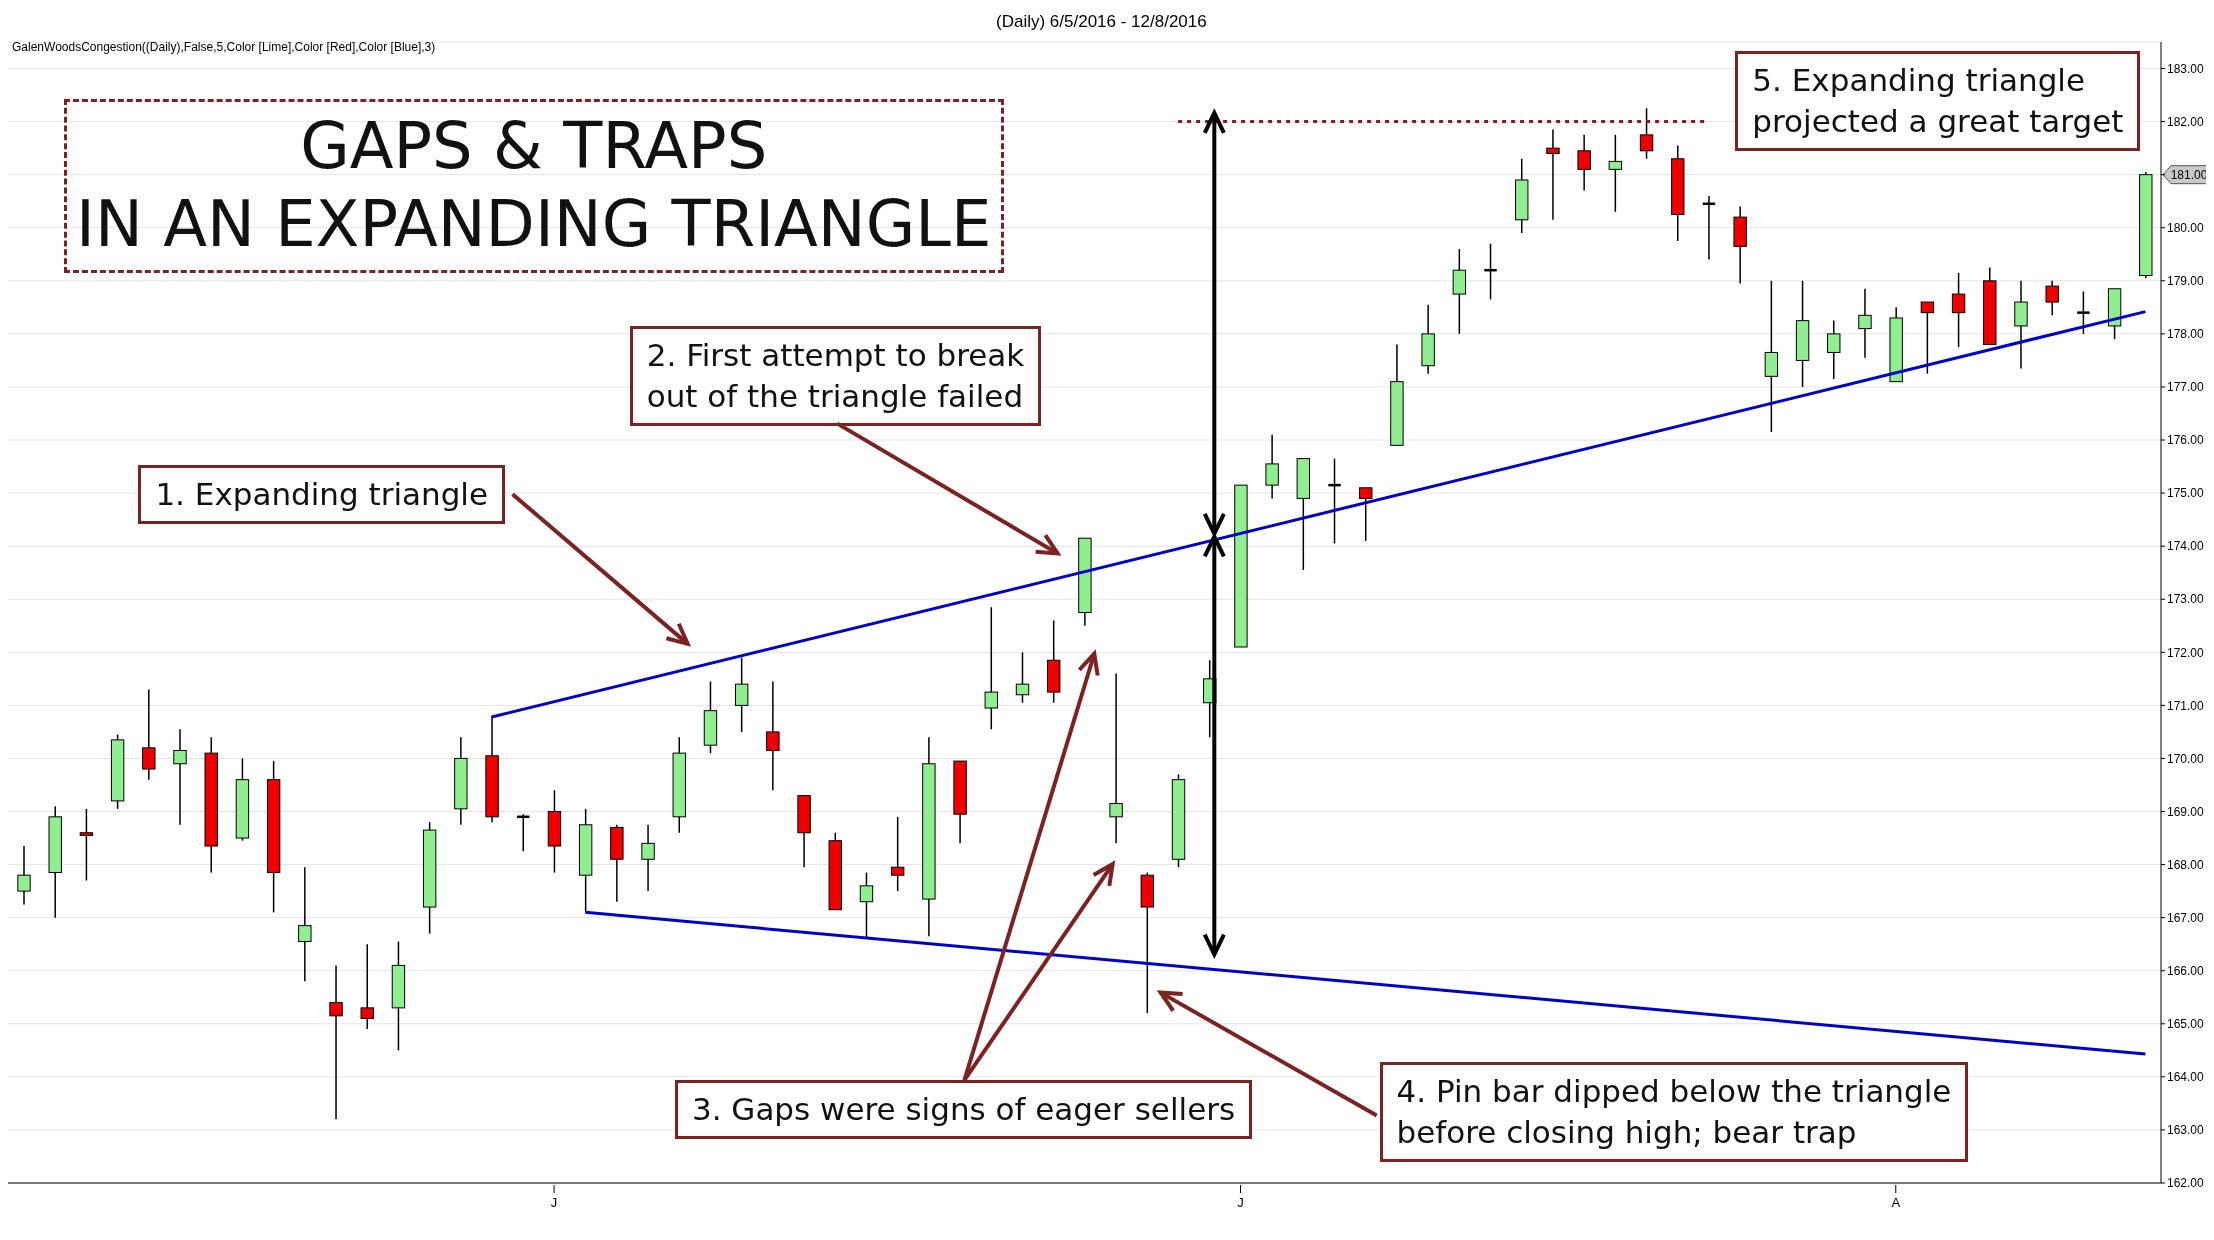 This screenshot has height=1240, width=2214. What do you see at coordinates (2186, 1183) in the screenshot?
I see `y-tick-label: 162.00` at bounding box center [2186, 1183].